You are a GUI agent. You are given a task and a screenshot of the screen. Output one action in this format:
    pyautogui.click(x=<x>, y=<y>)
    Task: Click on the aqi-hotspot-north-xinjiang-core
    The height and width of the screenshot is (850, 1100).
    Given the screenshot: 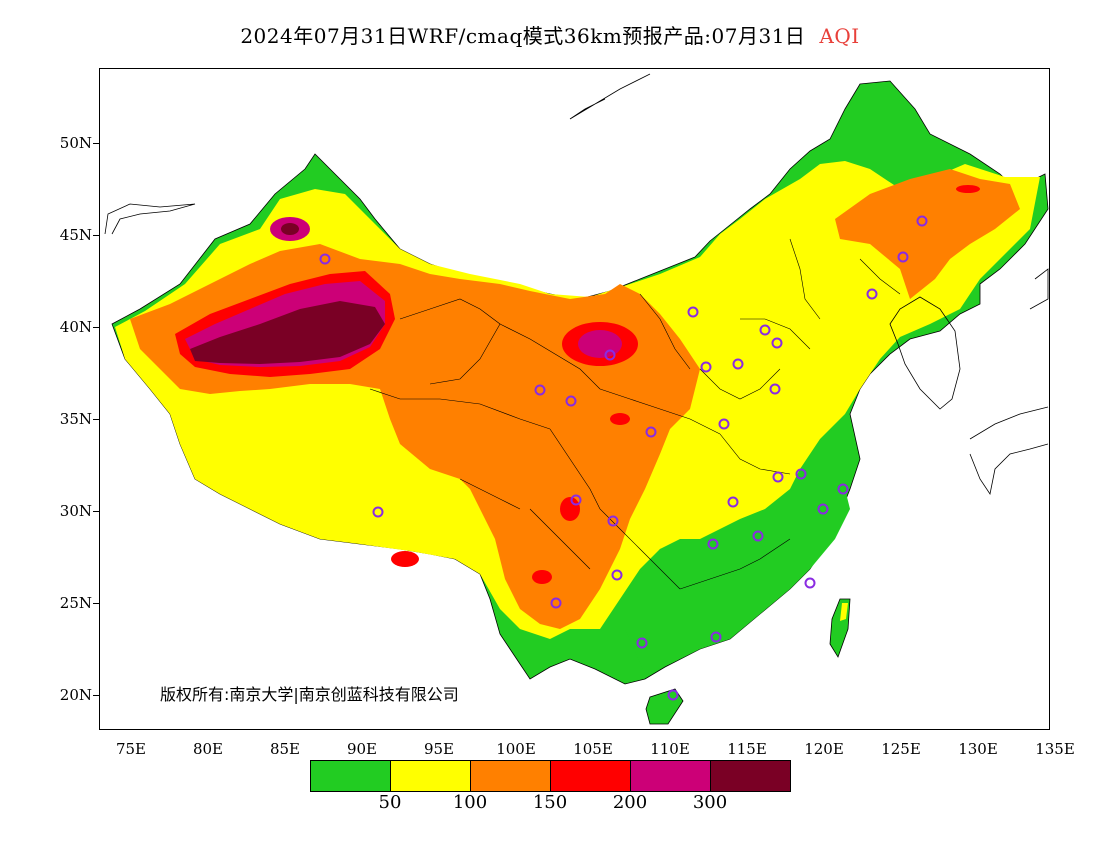 What is the action you would take?
    pyautogui.click(x=290, y=229)
    